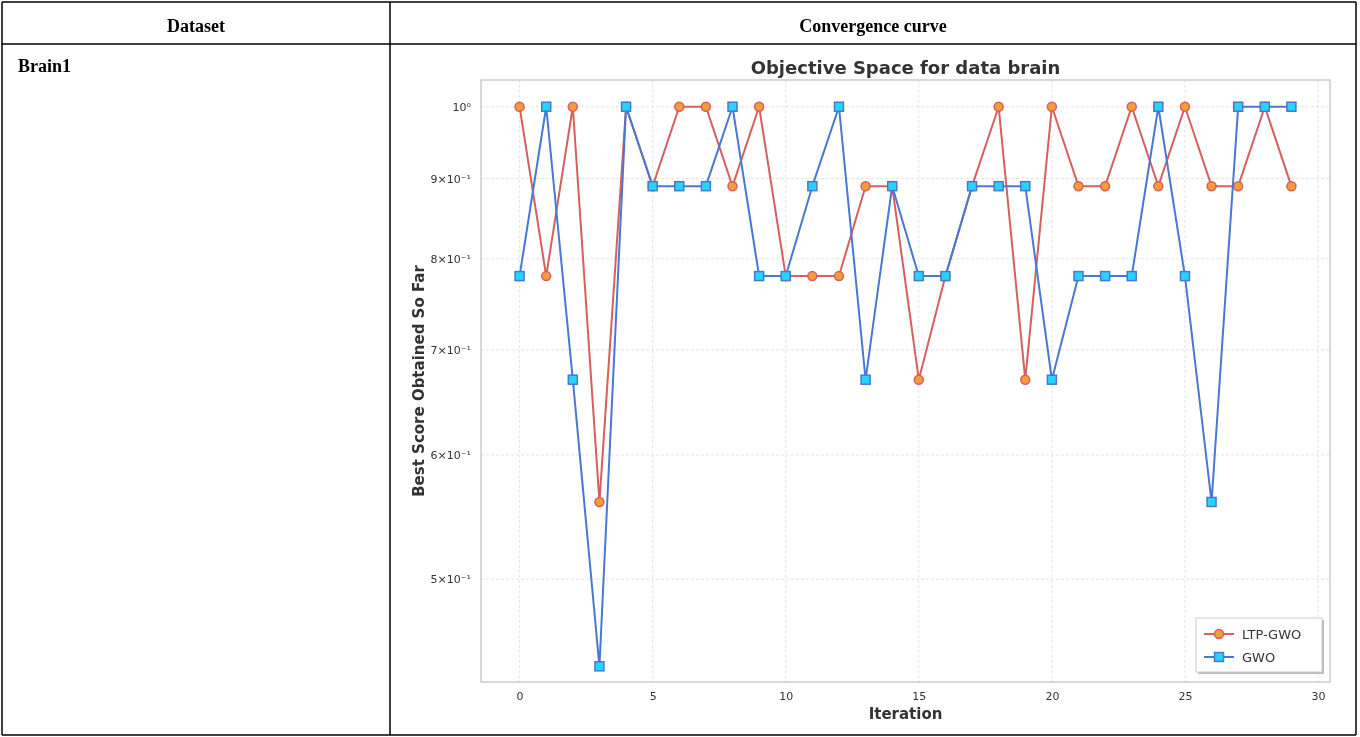 The image size is (1360, 737). Describe the element at coordinates (45, 66) in the screenshot. I see `text: Brain1` at that location.